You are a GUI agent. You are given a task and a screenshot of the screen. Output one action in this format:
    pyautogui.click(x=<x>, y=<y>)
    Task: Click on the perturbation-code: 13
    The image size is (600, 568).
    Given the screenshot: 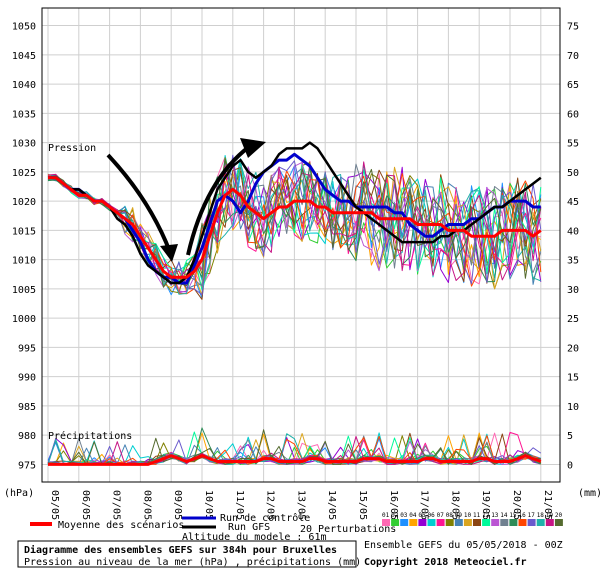 What is the action you would take?
    pyautogui.click(x=495, y=515)
    